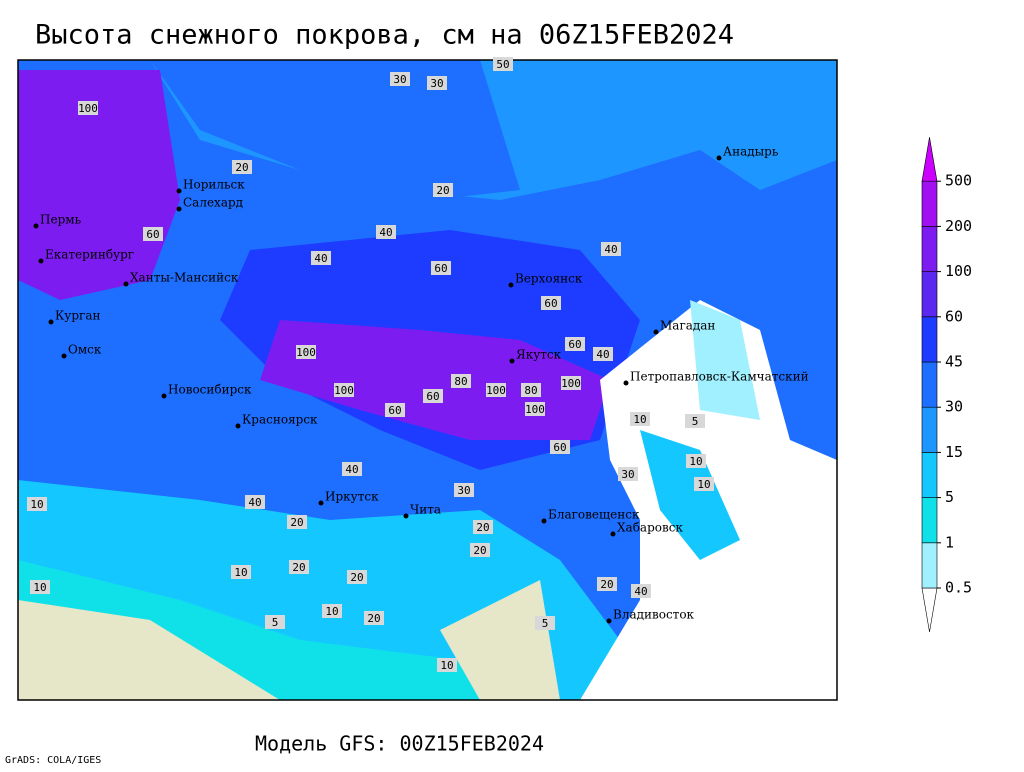 This screenshot has width=1024, height=772. I want to click on subtitle: Модель GFS: 00Z15FEB2024, so click(399, 744).